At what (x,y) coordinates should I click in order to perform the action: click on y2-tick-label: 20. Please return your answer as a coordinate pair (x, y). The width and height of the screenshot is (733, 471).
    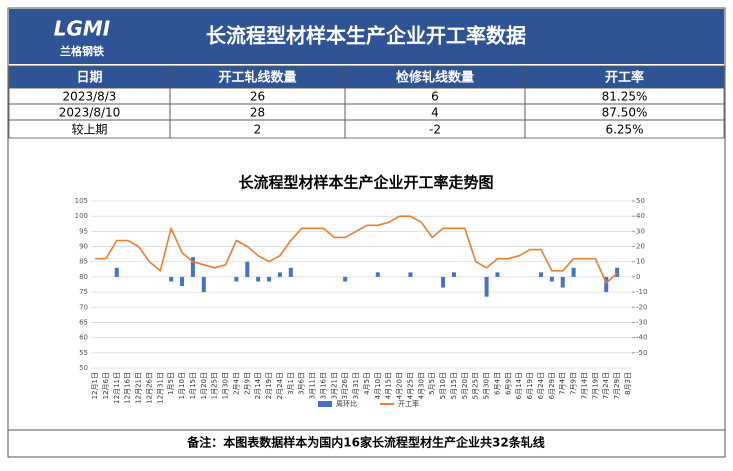
    Looking at the image, I should click on (640, 247).